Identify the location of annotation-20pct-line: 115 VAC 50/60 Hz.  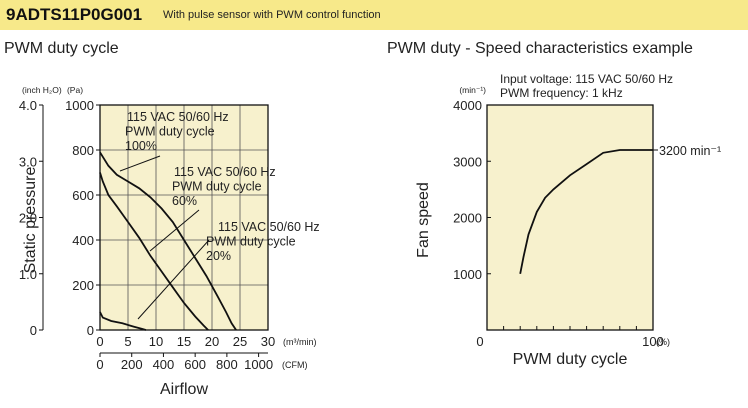
(269, 227).